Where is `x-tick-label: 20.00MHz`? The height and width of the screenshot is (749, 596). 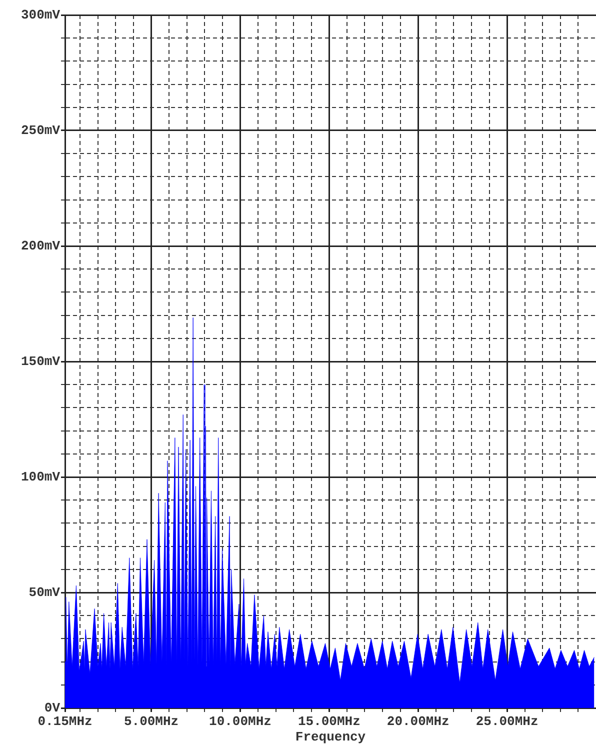
x-tick-label: 20.00MHz is located at coordinates (418, 722).